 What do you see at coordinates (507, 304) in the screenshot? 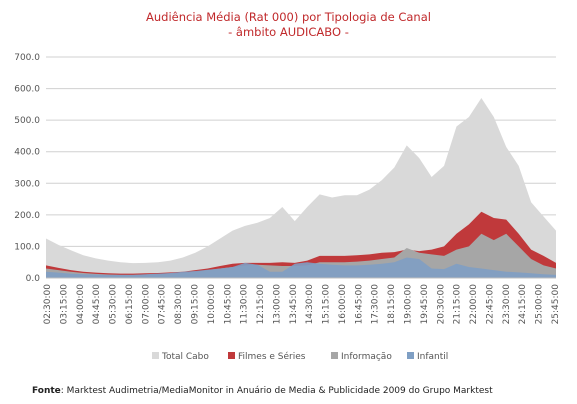
I see `x-tick-label: 23:30:00` at bounding box center [507, 304].